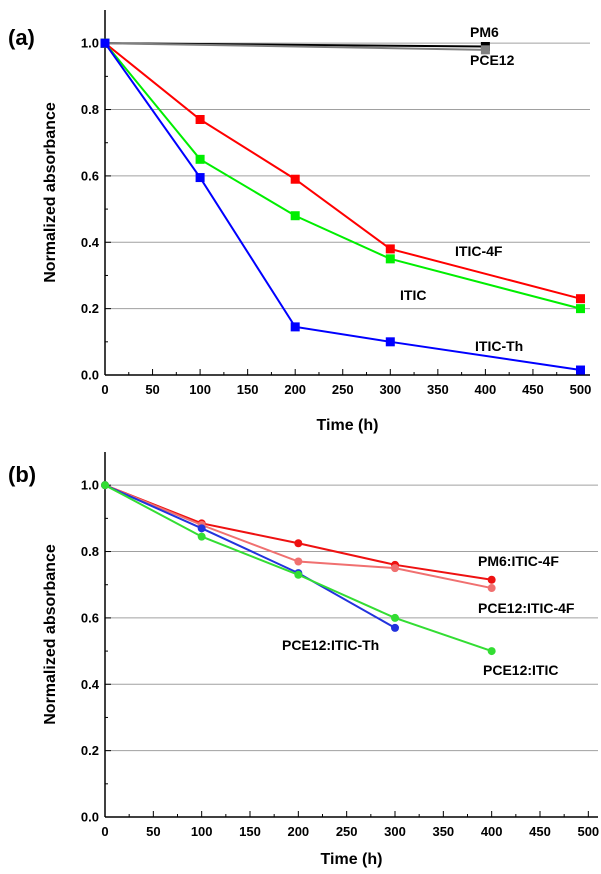 The height and width of the screenshot is (874, 601). What do you see at coordinates (352, 859) in the screenshot?
I see `x-axis-label-b: Time (h)` at bounding box center [352, 859].